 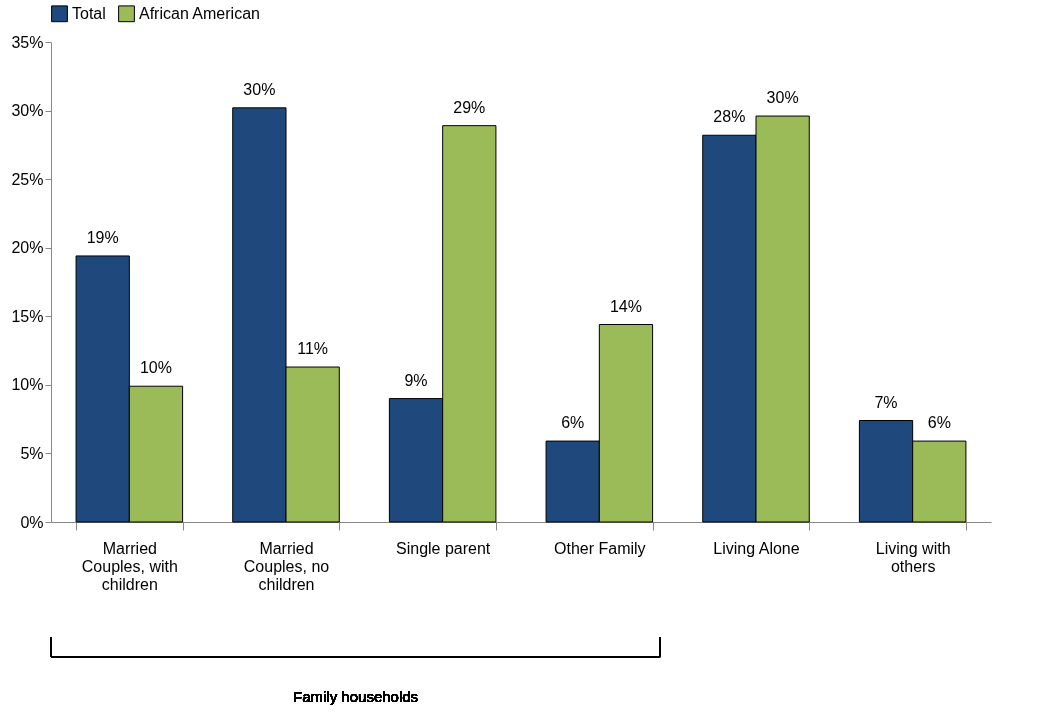 What do you see at coordinates (27, 42) in the screenshot?
I see `y-tick-label: 35%` at bounding box center [27, 42].